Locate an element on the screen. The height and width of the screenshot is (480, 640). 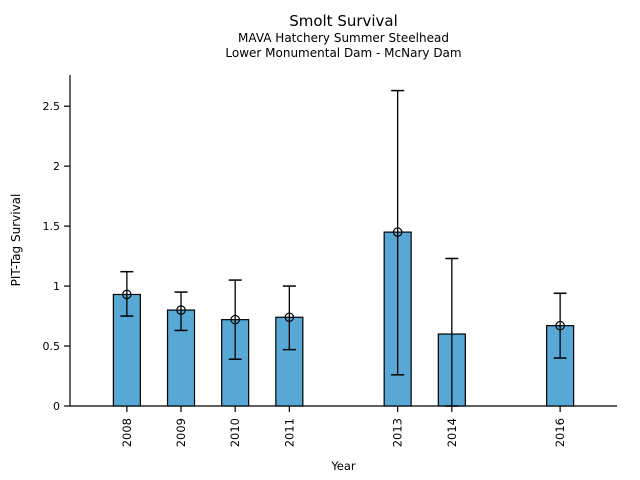
x-tick-label: 2008 is located at coordinates (127, 432).